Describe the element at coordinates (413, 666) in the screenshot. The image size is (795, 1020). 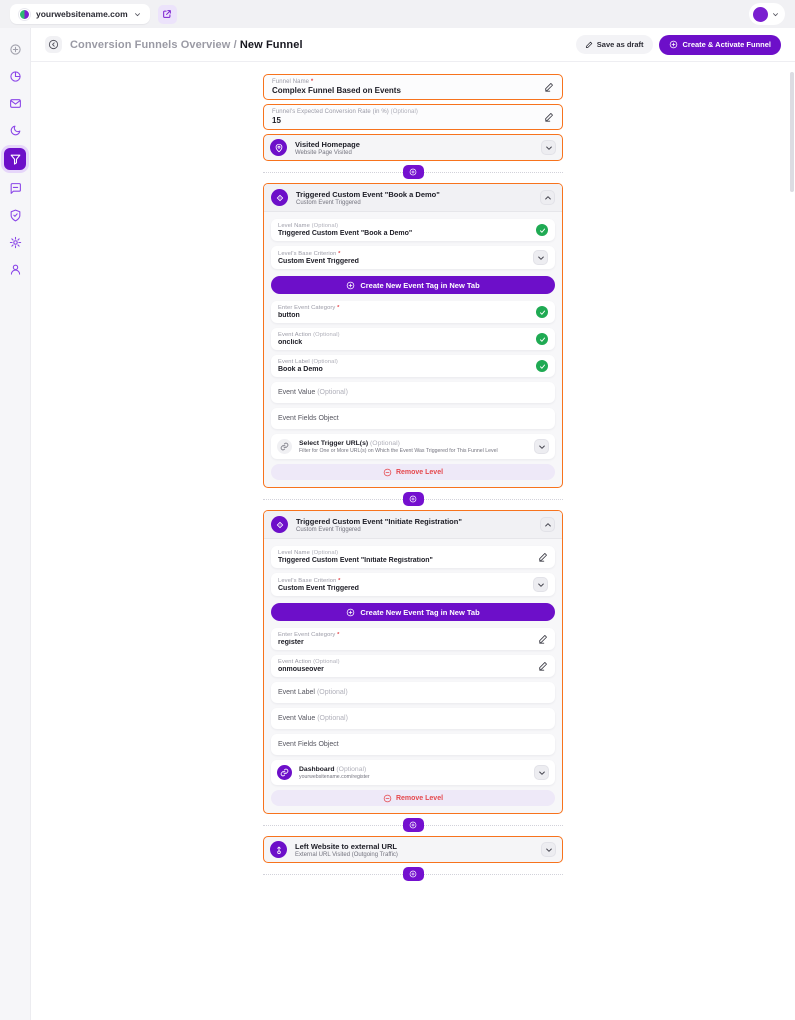
I see `event-action-field: Event Action (Optional) onmouseover` at that location.